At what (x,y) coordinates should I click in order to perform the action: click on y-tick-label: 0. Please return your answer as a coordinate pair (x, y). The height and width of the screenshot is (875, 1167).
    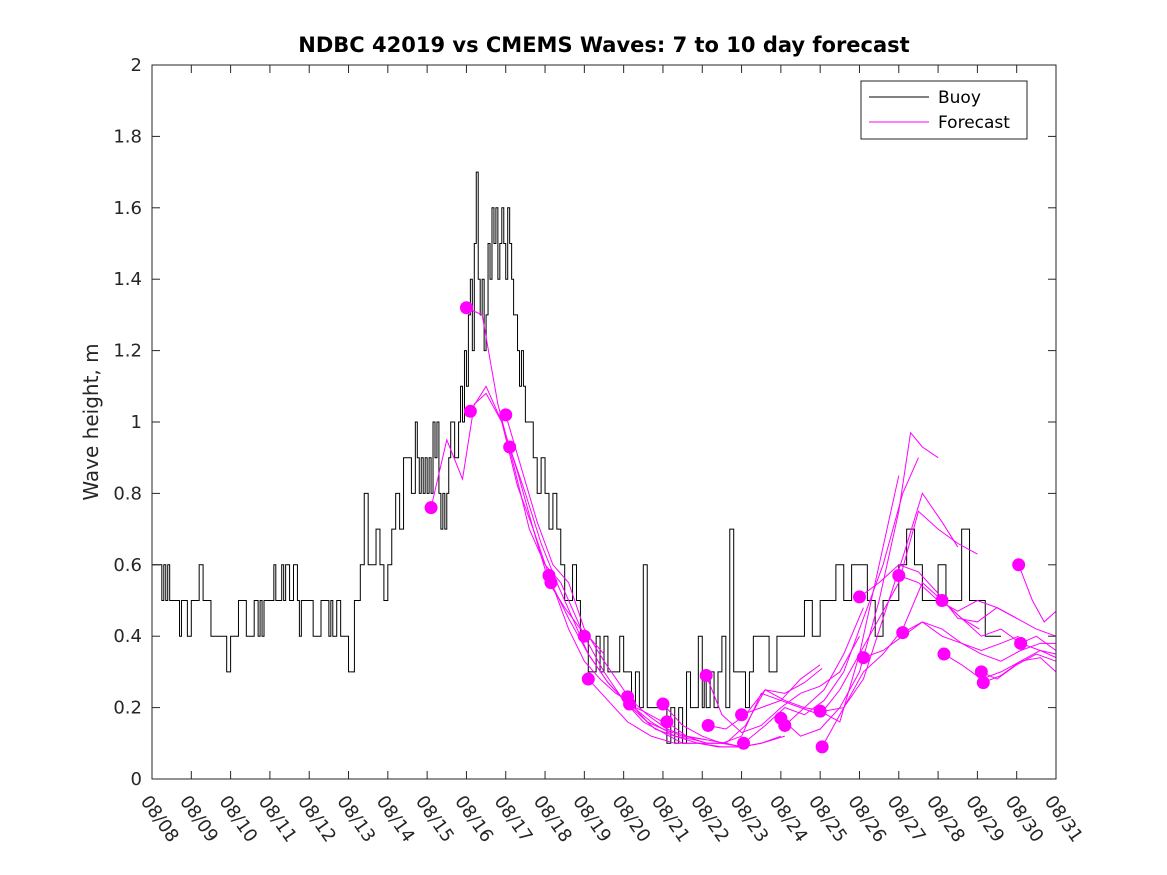
    Looking at the image, I should click on (136, 779).